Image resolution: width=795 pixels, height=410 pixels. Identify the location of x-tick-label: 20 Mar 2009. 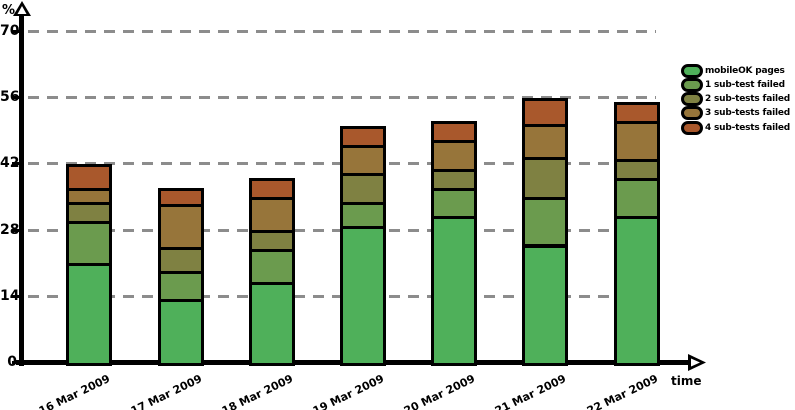
(439, 391).